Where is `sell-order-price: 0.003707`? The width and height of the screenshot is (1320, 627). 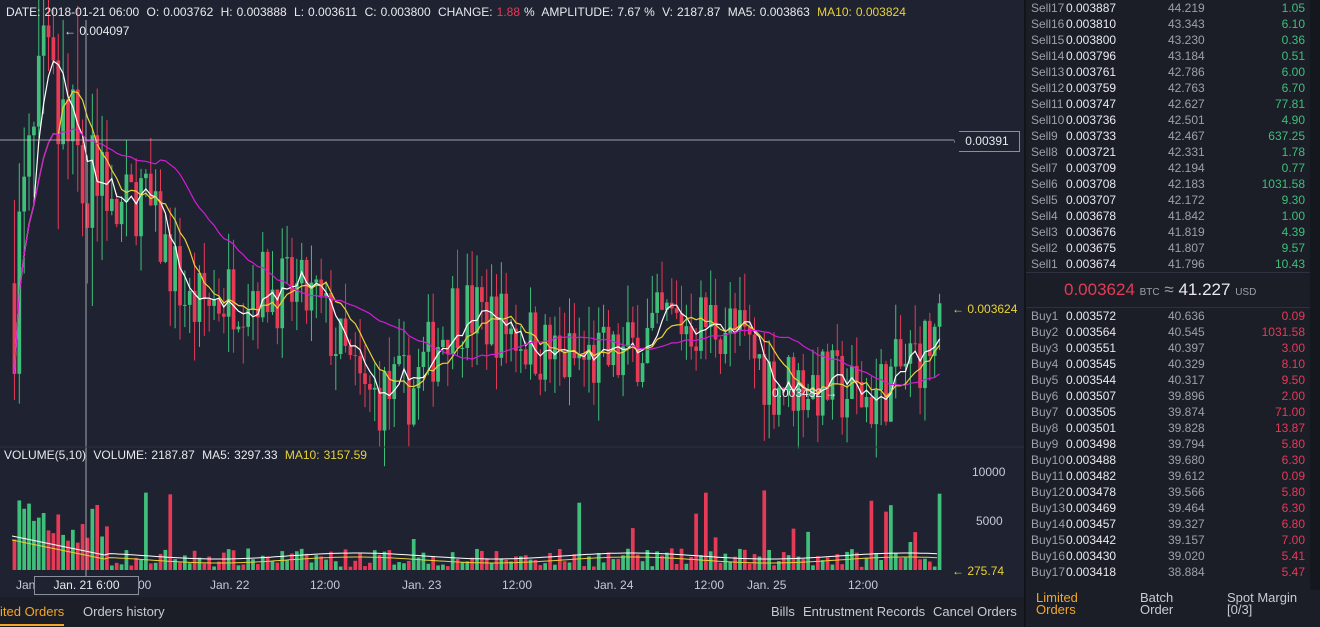 sell-order-price: 0.003707 is located at coordinates (1091, 200).